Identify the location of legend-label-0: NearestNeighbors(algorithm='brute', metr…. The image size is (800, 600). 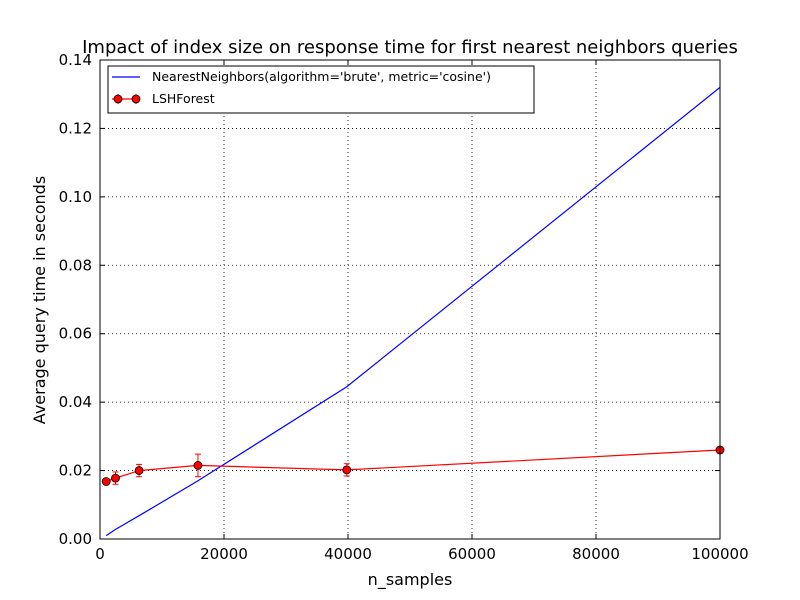
(321, 76).